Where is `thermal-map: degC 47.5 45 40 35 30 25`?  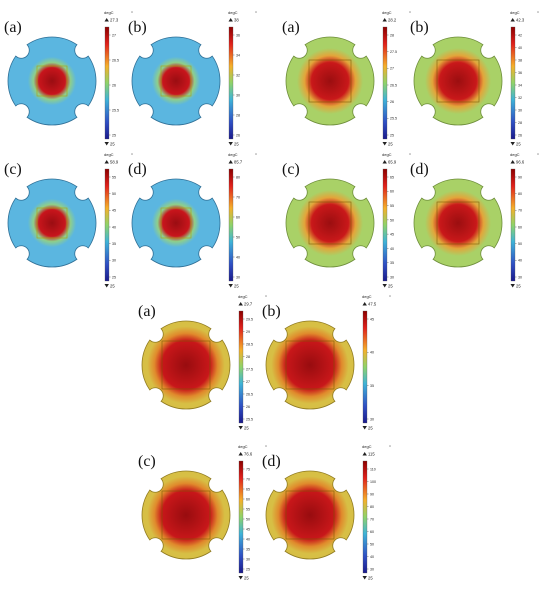 thermal-map: degC 47.5 45 40 35 30 25 is located at coordinates (328, 362).